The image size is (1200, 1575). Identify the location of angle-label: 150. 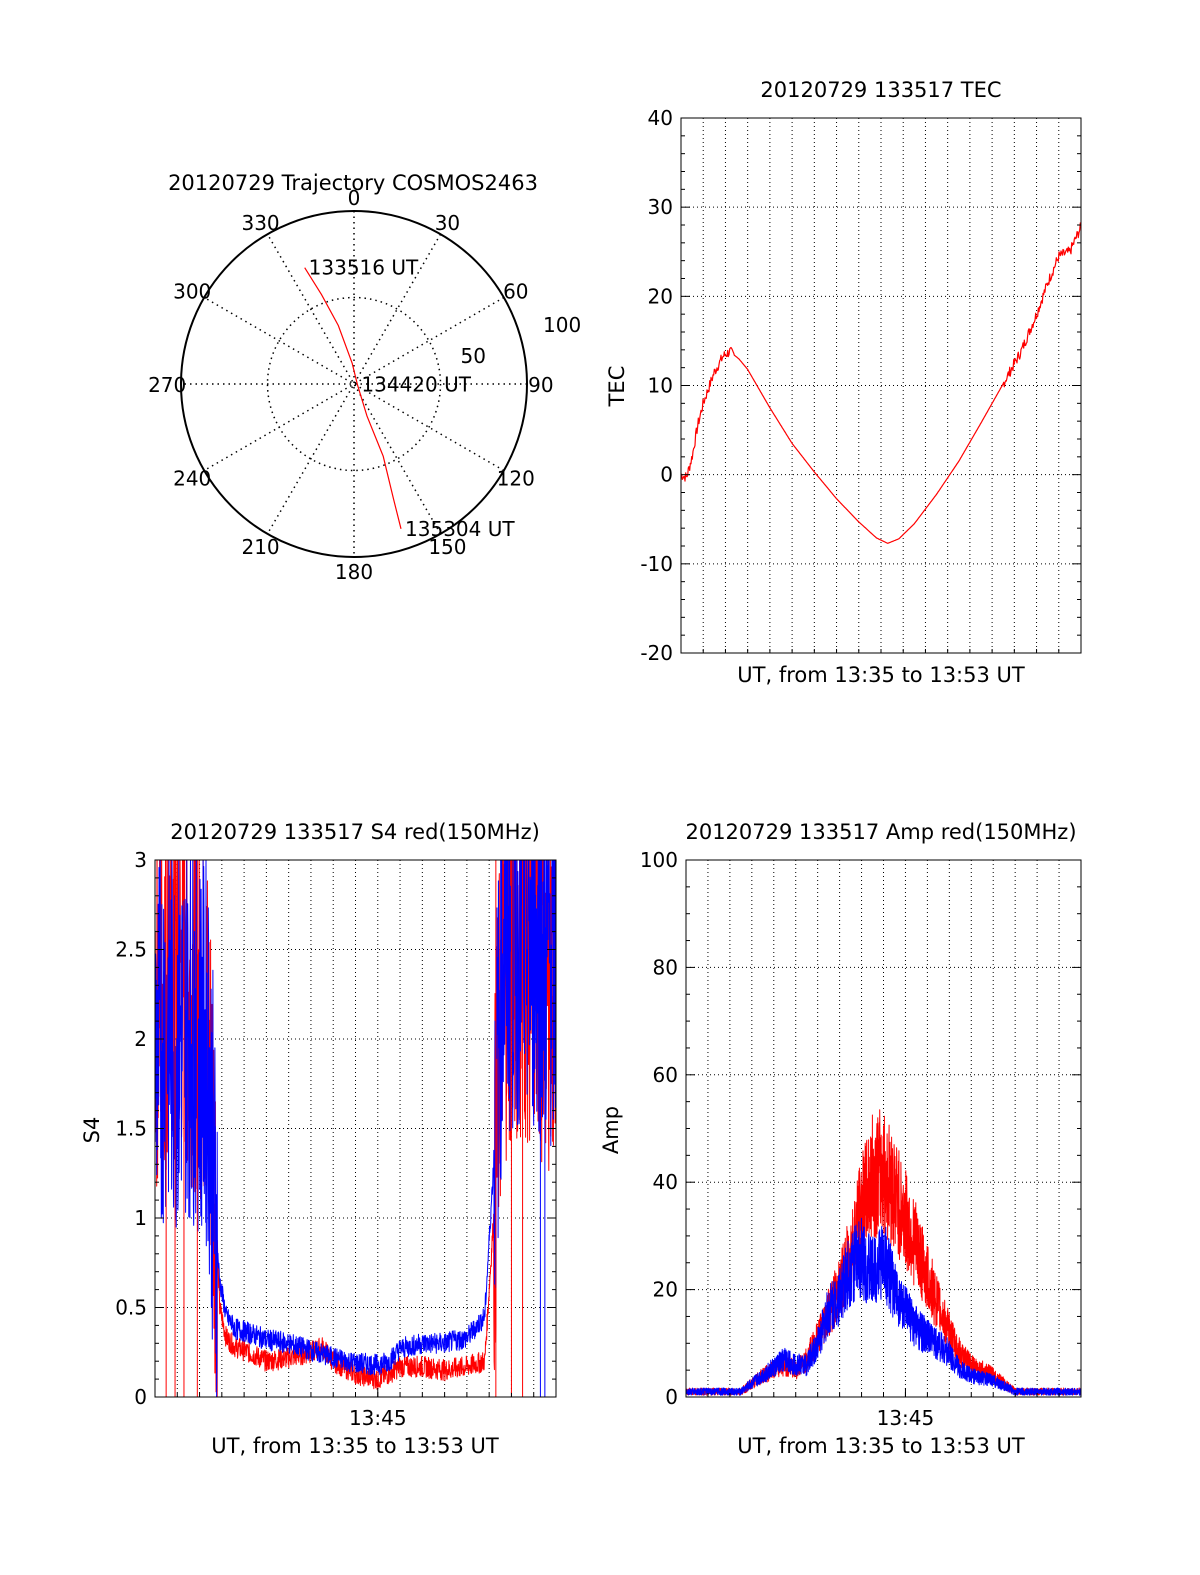
(447, 547).